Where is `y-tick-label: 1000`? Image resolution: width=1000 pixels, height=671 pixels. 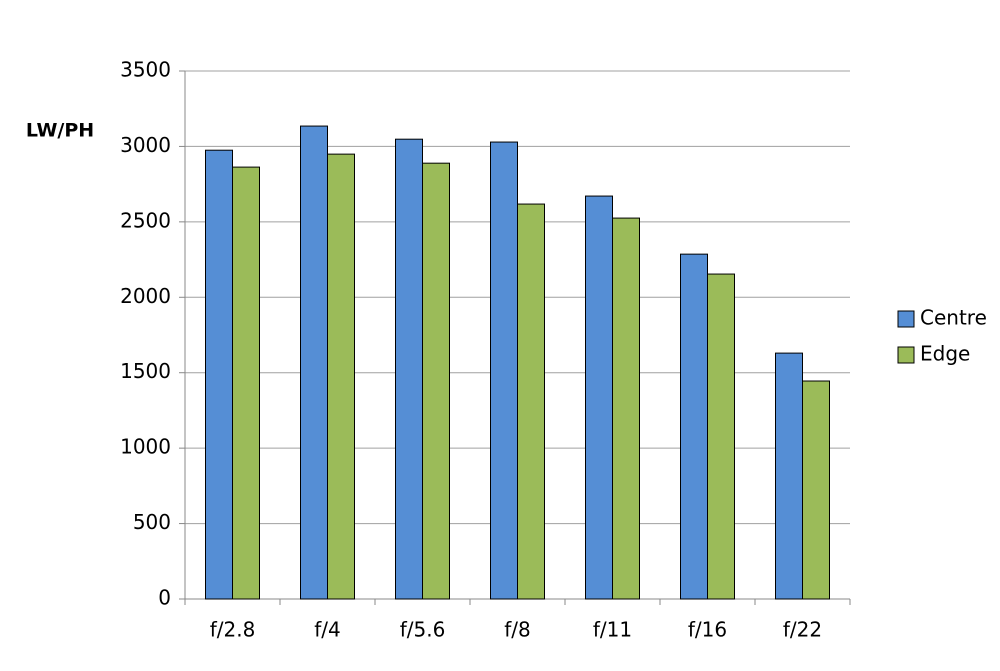 y-tick-label: 1000 is located at coordinates (145, 447).